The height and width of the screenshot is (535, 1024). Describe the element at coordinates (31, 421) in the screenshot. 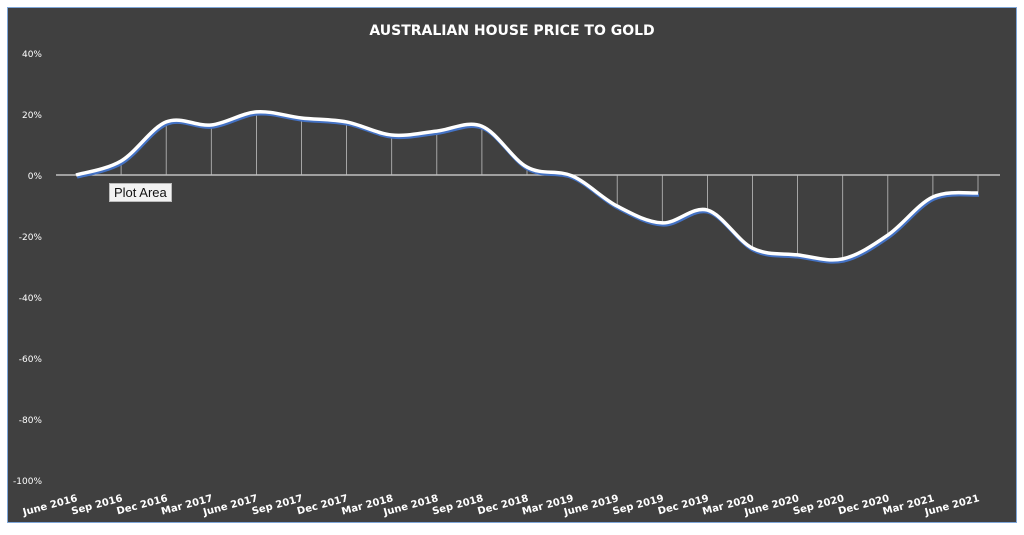

I see `y-tick-label: -80%` at that location.